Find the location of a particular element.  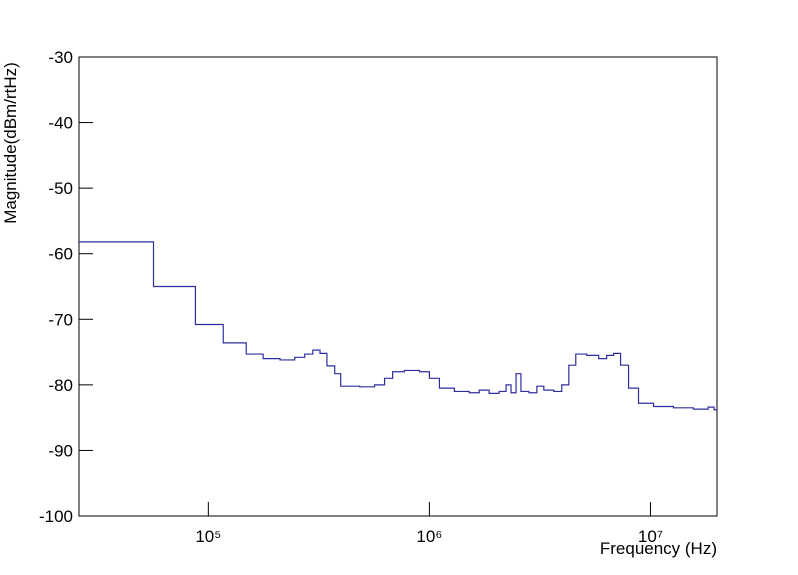

x-axis-label: Frequency (Hz) is located at coordinates (658, 548).